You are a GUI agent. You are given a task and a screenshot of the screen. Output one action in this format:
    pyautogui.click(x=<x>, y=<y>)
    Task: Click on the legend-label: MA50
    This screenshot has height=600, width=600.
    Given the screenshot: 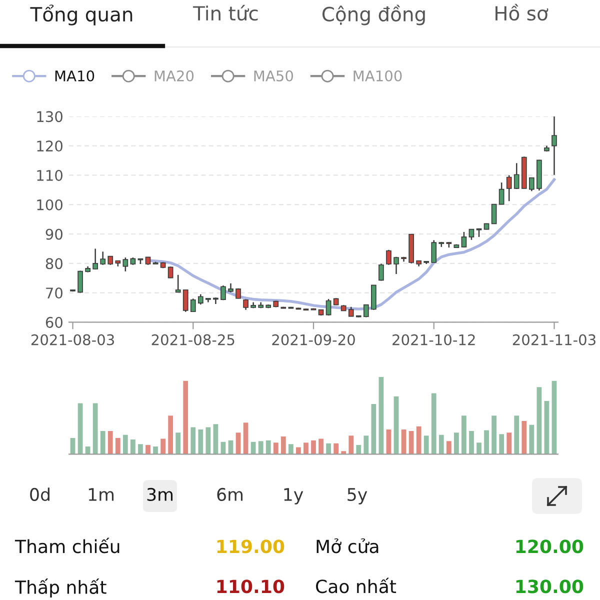 What is the action you would take?
    pyautogui.click(x=274, y=76)
    